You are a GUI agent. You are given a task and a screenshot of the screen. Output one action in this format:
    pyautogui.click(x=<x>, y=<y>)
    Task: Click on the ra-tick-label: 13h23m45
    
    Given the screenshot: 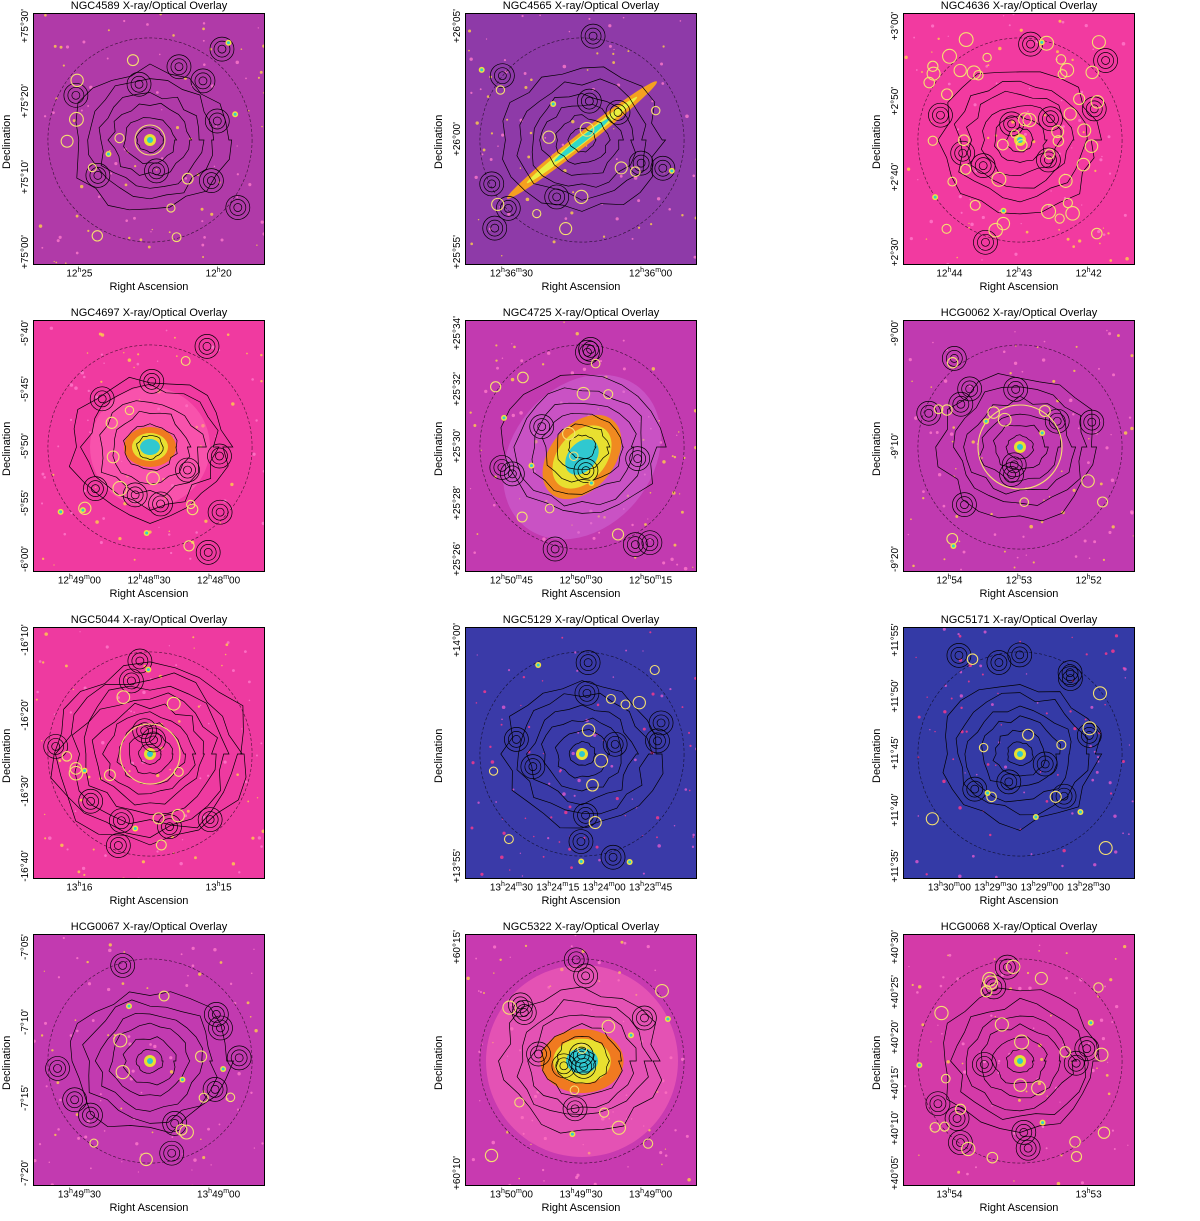 What is the action you would take?
    pyautogui.click(x=650, y=887)
    